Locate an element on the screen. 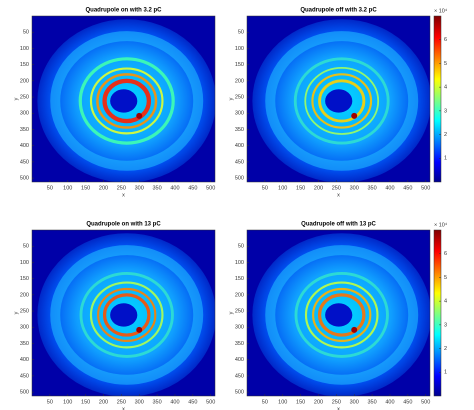 The width and height of the screenshot is (474, 410). colorbar-tick-label: 2 is located at coordinates (445, 349).